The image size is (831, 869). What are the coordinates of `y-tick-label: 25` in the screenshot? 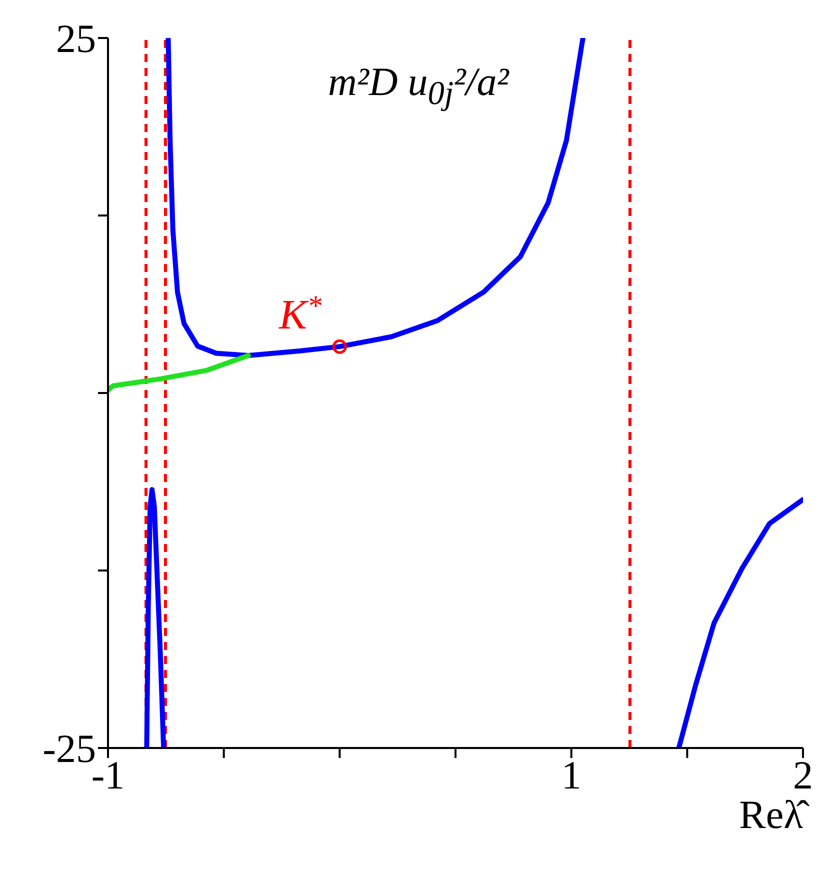 It's located at (76, 39).